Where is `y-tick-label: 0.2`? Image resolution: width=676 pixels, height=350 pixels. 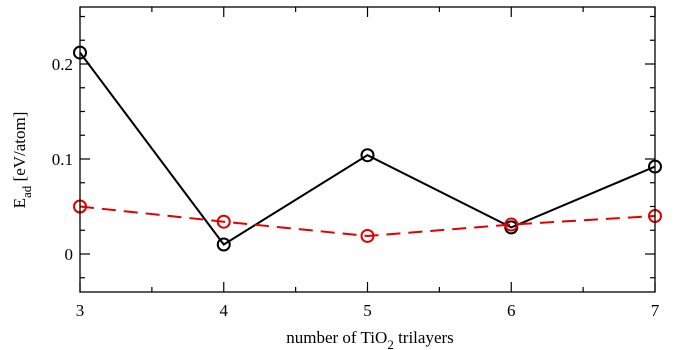 y-tick-label: 0.2 is located at coordinates (62, 64).